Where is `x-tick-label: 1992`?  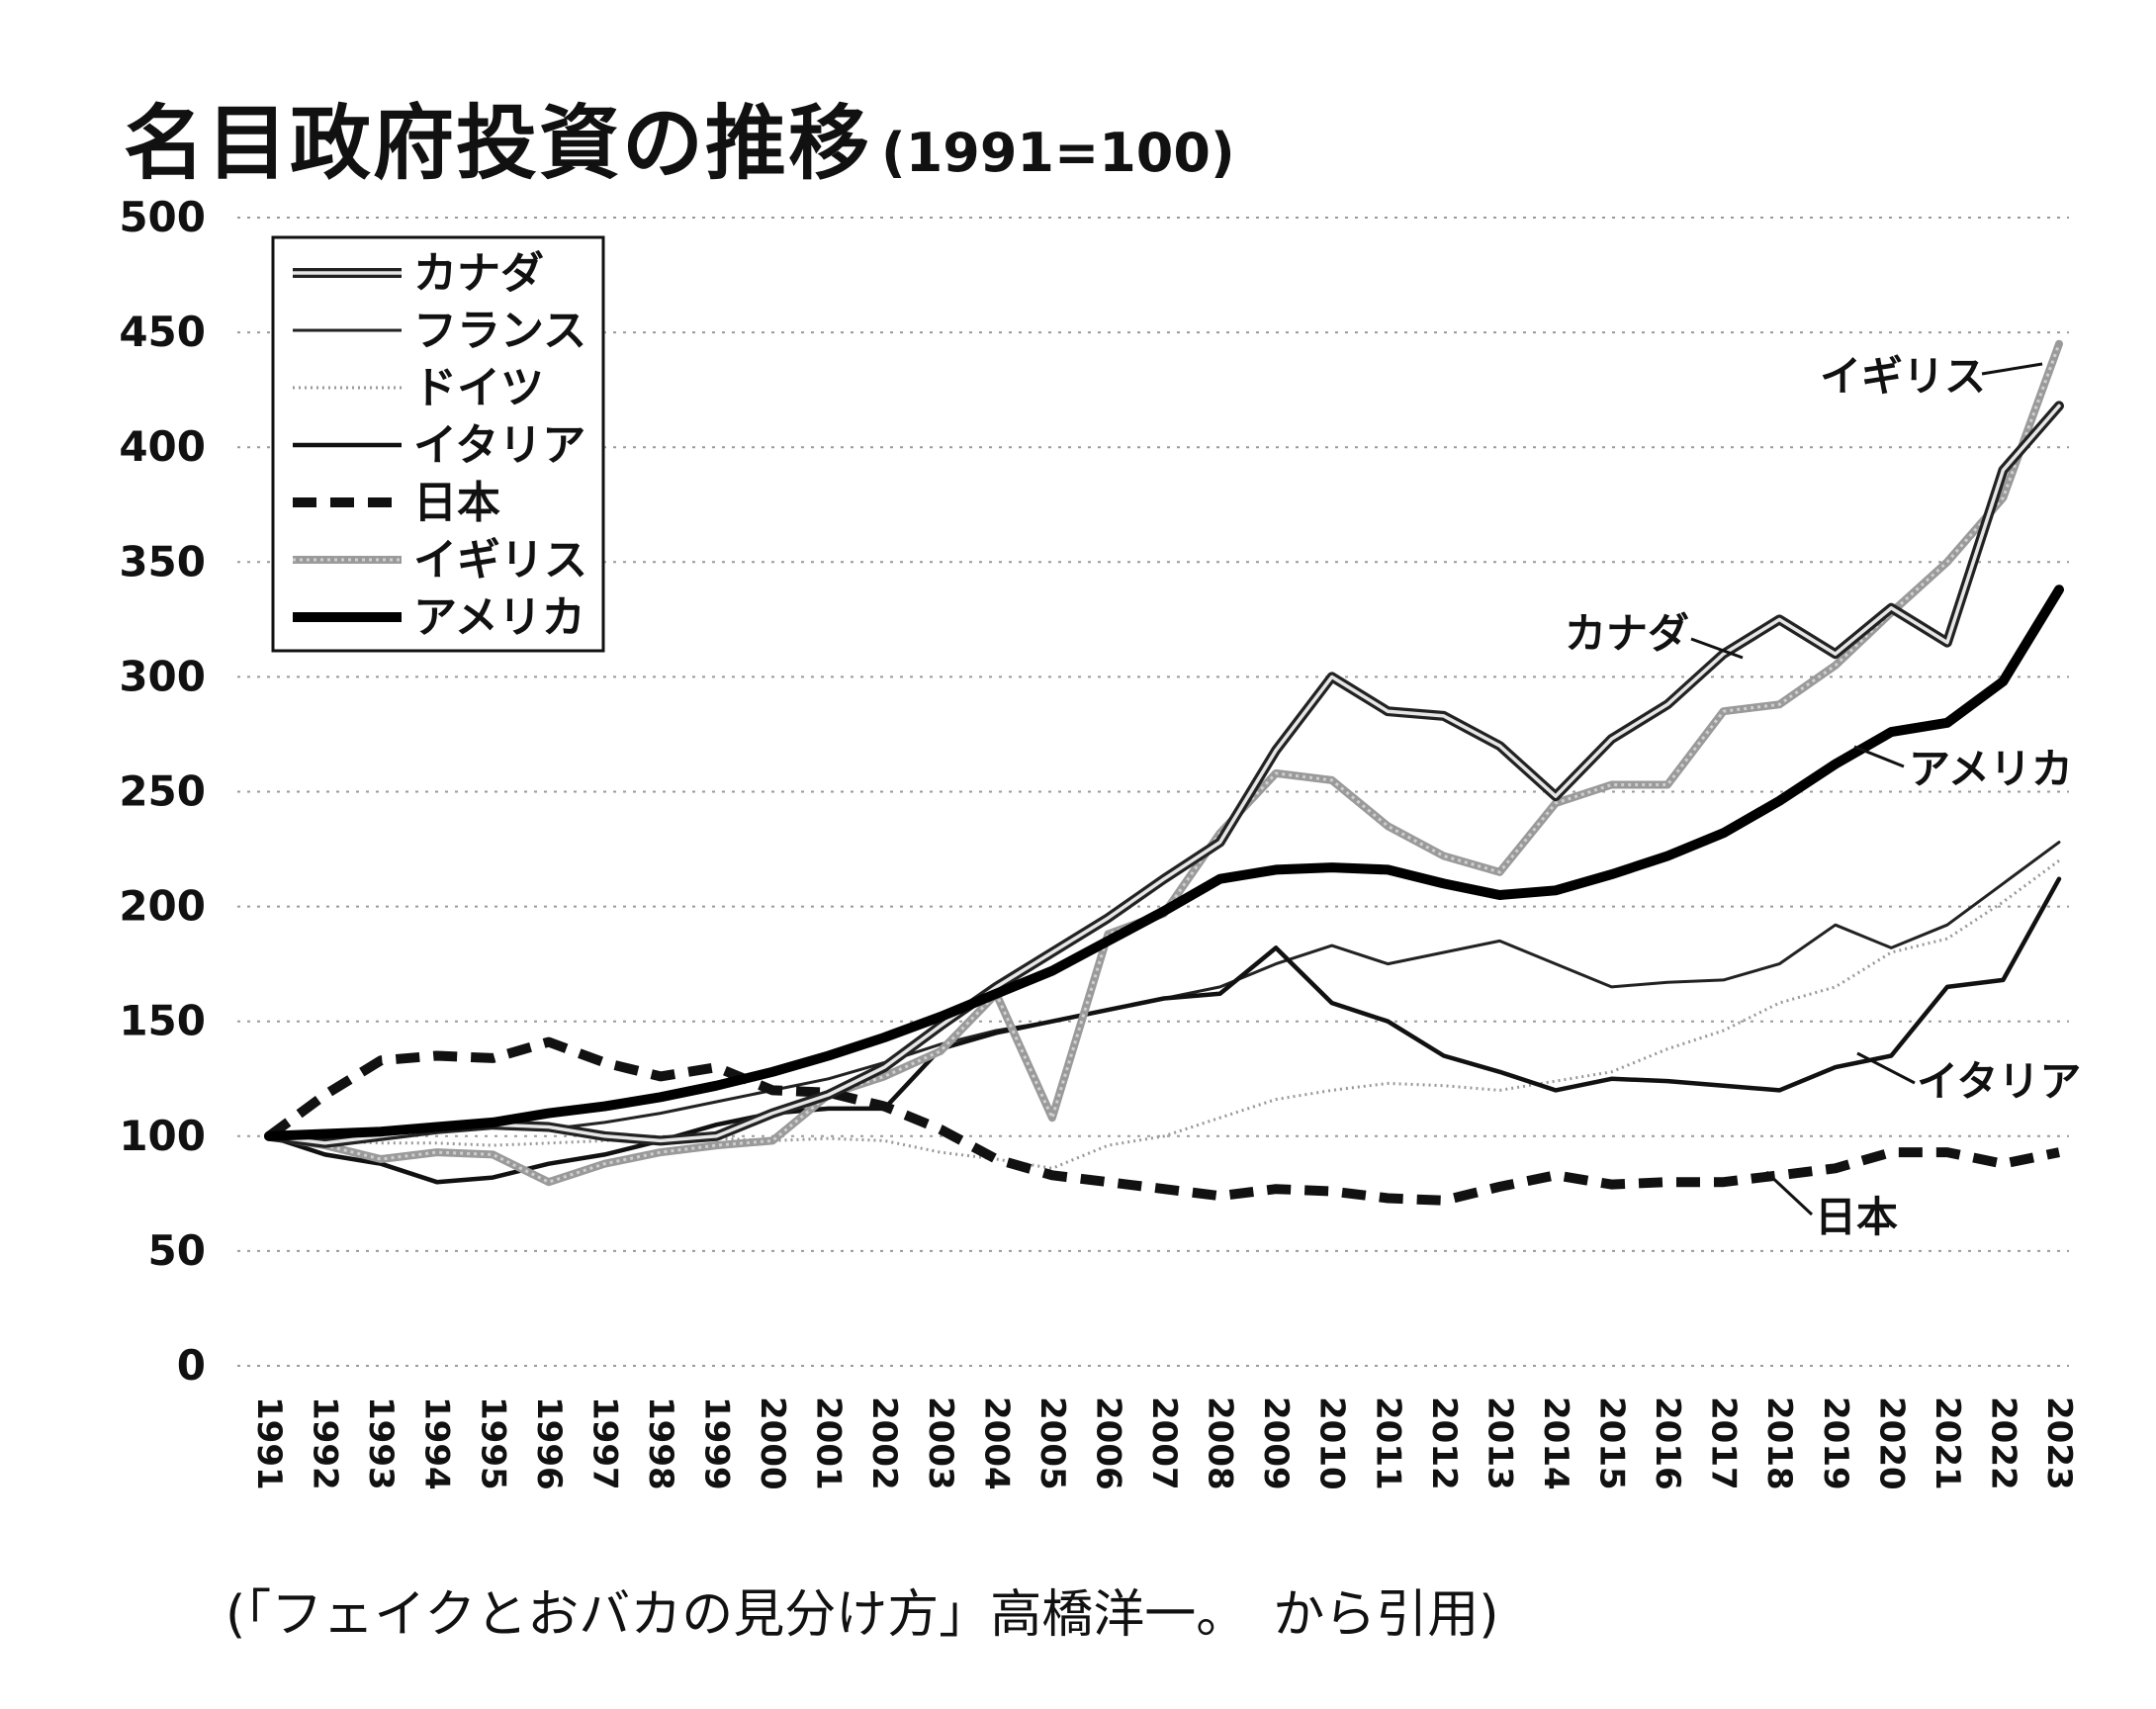 x-tick-label: 1992 is located at coordinates (325, 1443).